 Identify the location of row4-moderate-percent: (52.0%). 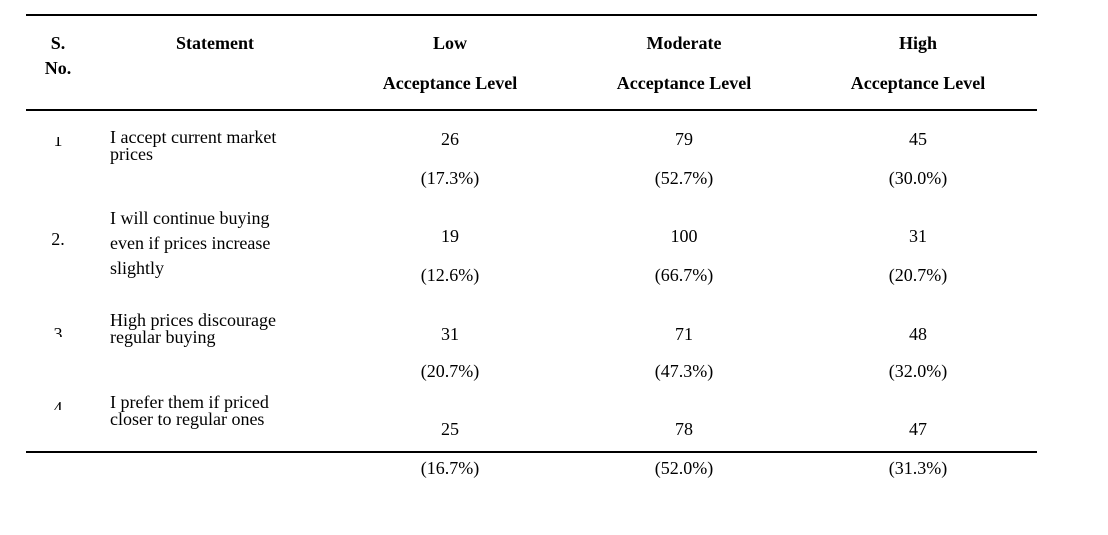
(684, 468).